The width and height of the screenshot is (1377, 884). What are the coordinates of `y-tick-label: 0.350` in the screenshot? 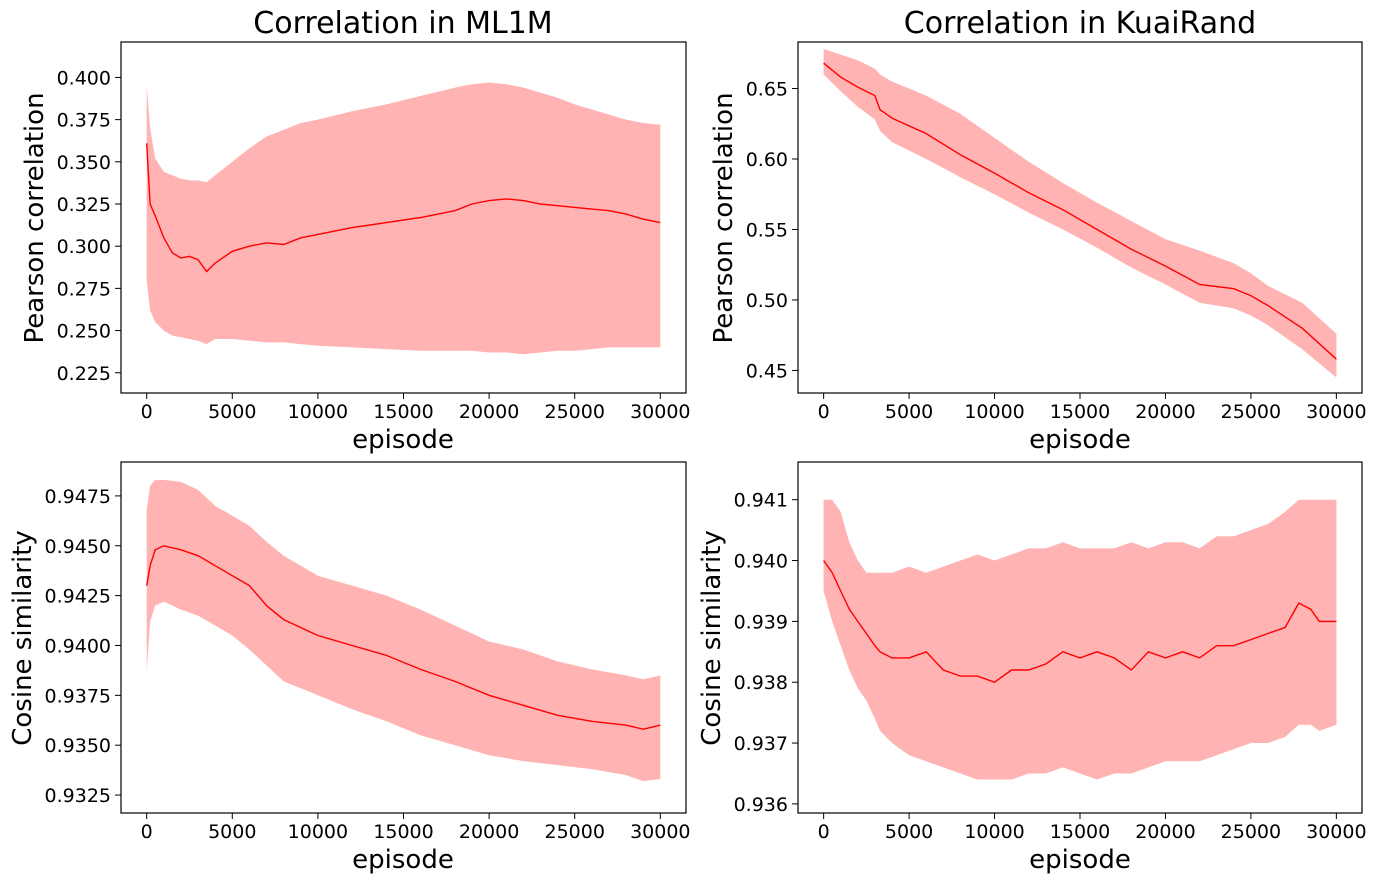 It's located at (84, 163).